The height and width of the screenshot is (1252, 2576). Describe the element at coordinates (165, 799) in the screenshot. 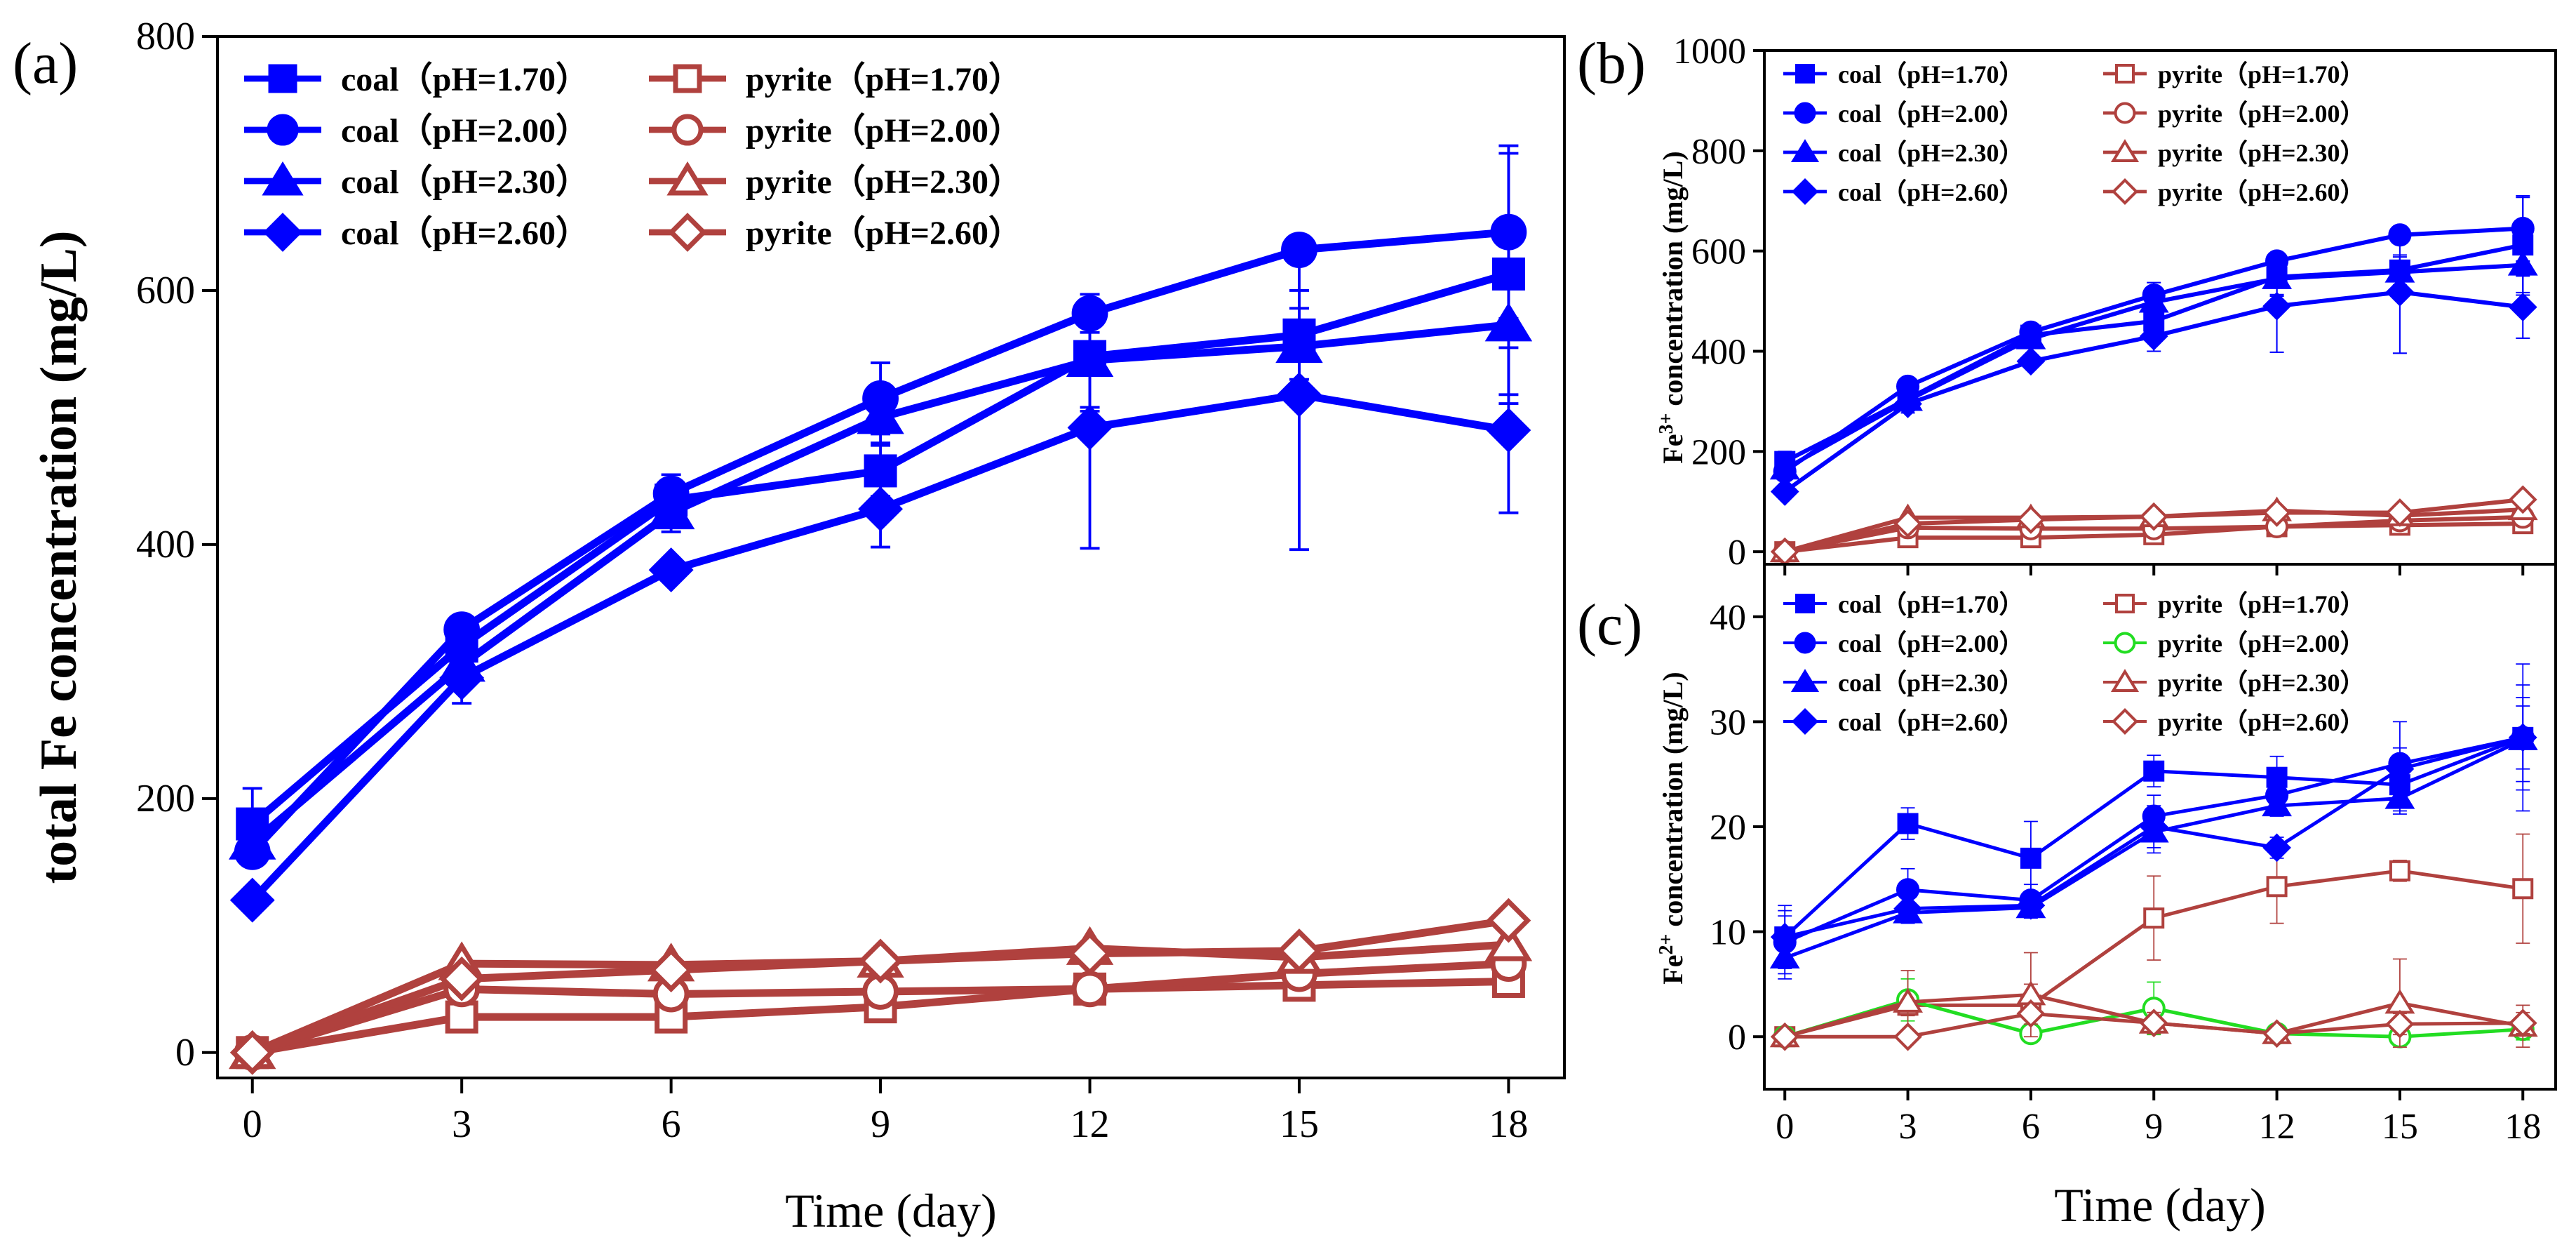

I see `y-tick-label: 200` at that location.